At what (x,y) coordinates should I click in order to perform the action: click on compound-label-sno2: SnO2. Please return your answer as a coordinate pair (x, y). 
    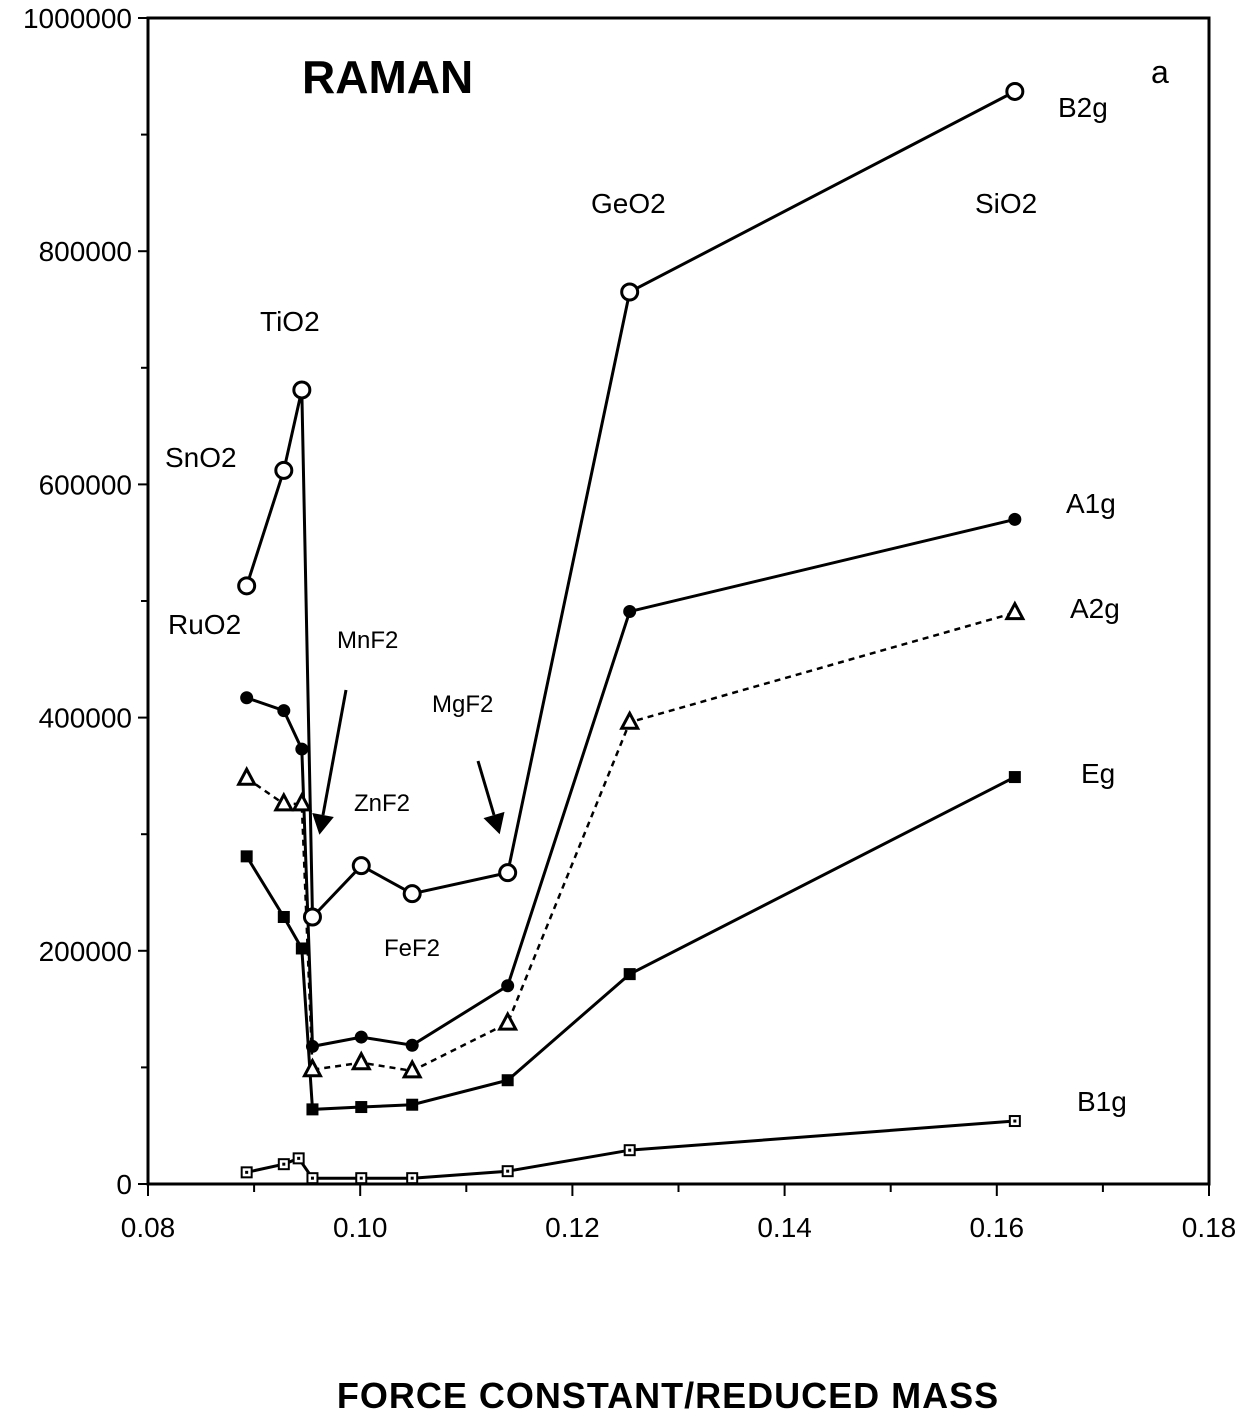
    Looking at the image, I should click on (201, 457).